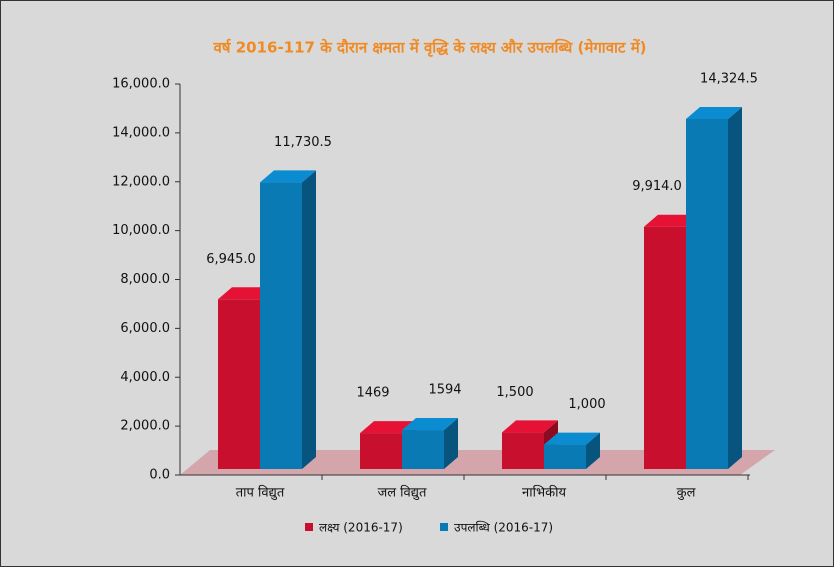  Describe the element at coordinates (145, 279) in the screenshot. I see `y-tick-label: 8,000.0` at that location.